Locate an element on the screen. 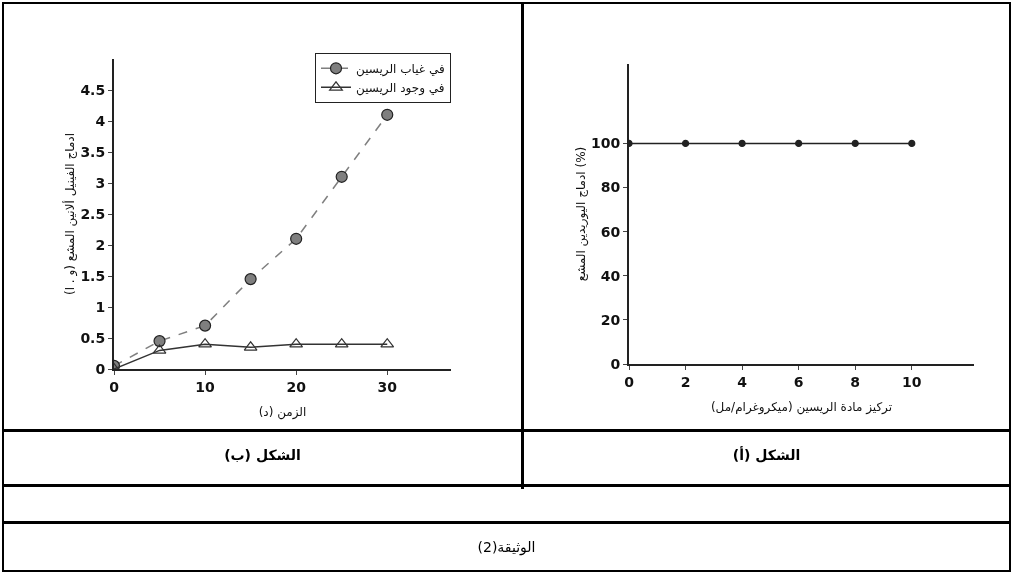  y-tick-label: 1 is located at coordinates (100, 306).